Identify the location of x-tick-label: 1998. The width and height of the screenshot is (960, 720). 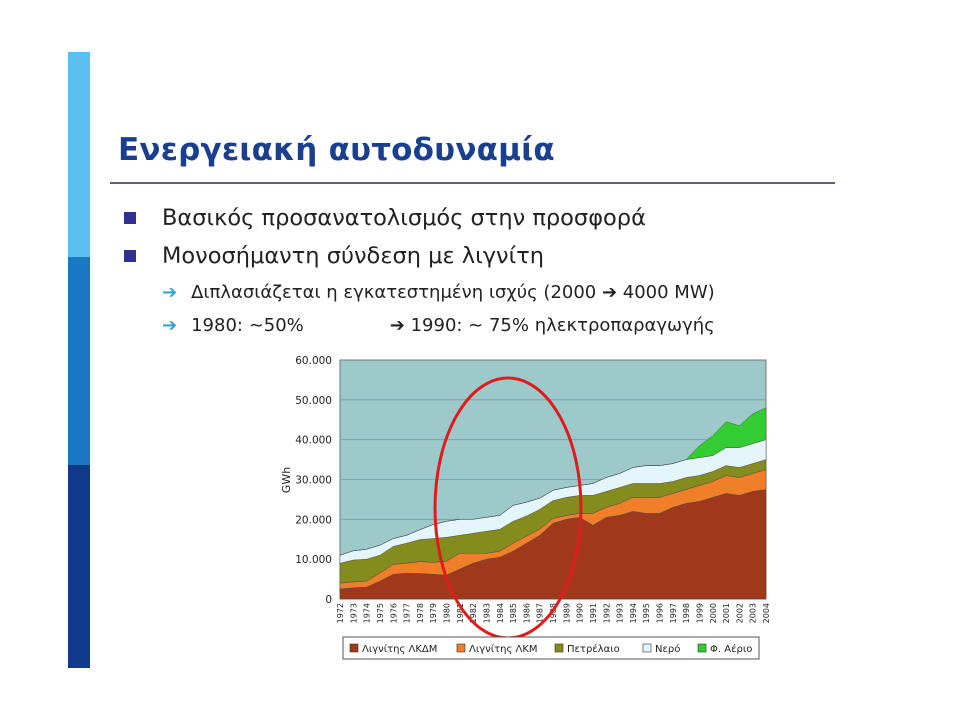
(686, 613).